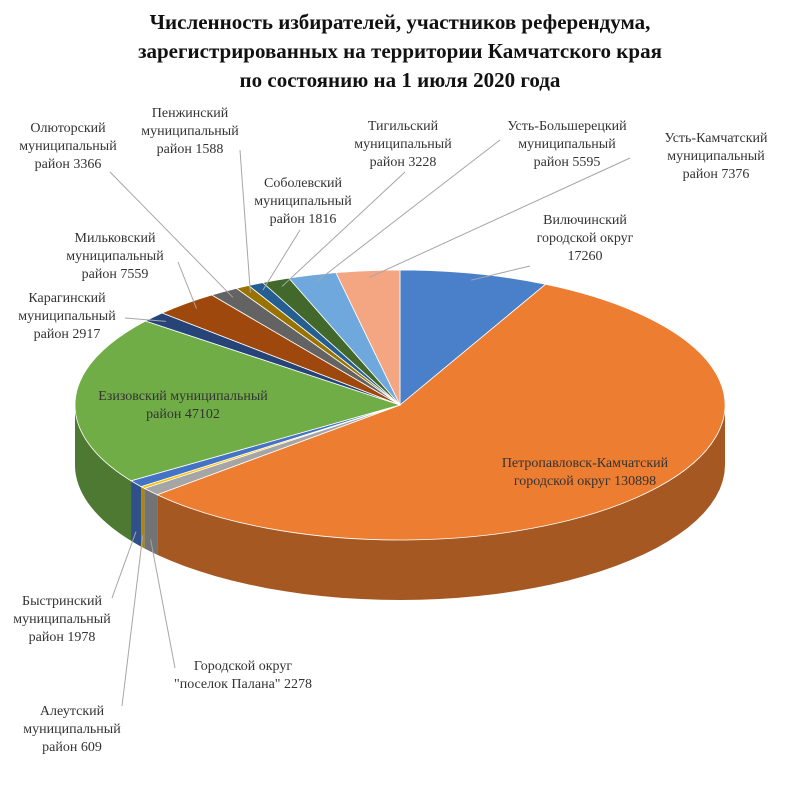 This screenshot has width=800, height=800. I want to click on data-label: Мильковский муниципальный район 7559, so click(115, 257).